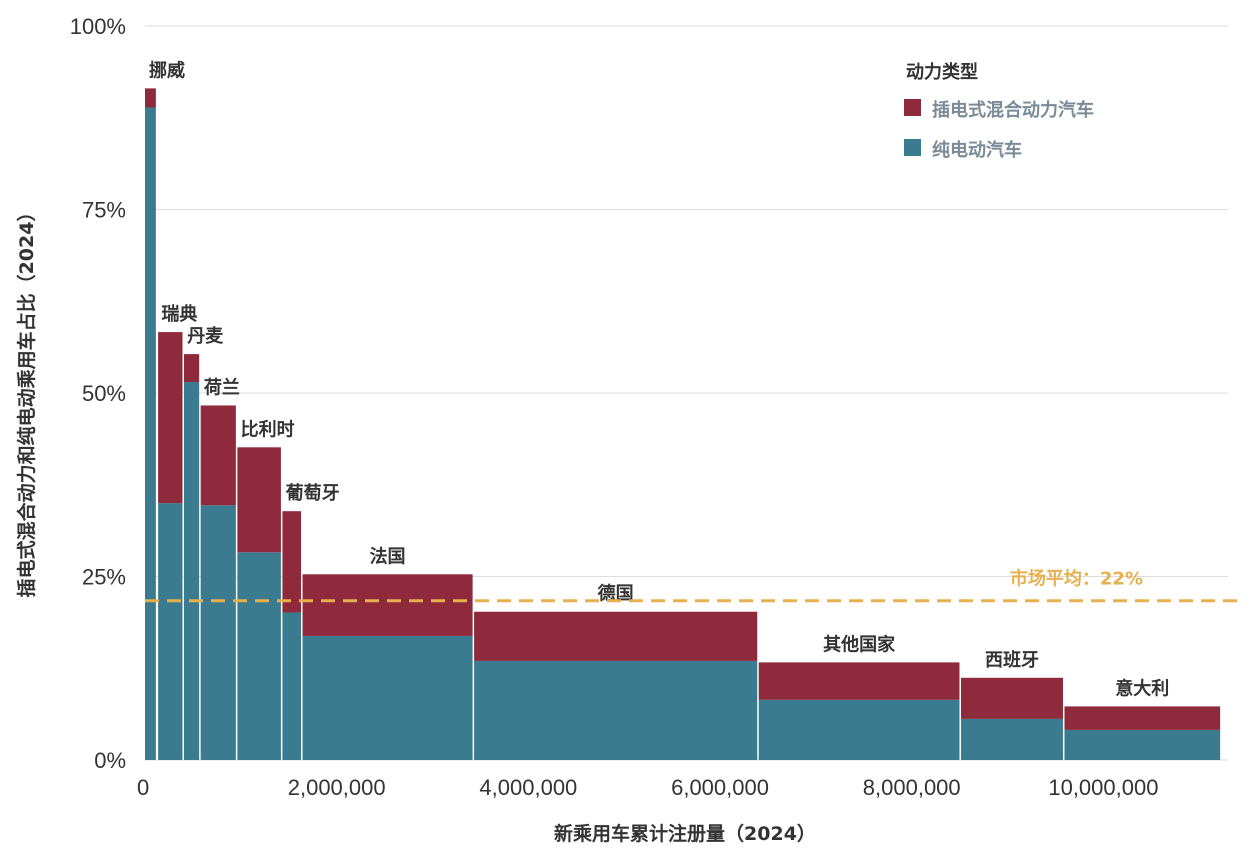  What do you see at coordinates (388, 556) in the screenshot?
I see `country-label: 法国` at bounding box center [388, 556].